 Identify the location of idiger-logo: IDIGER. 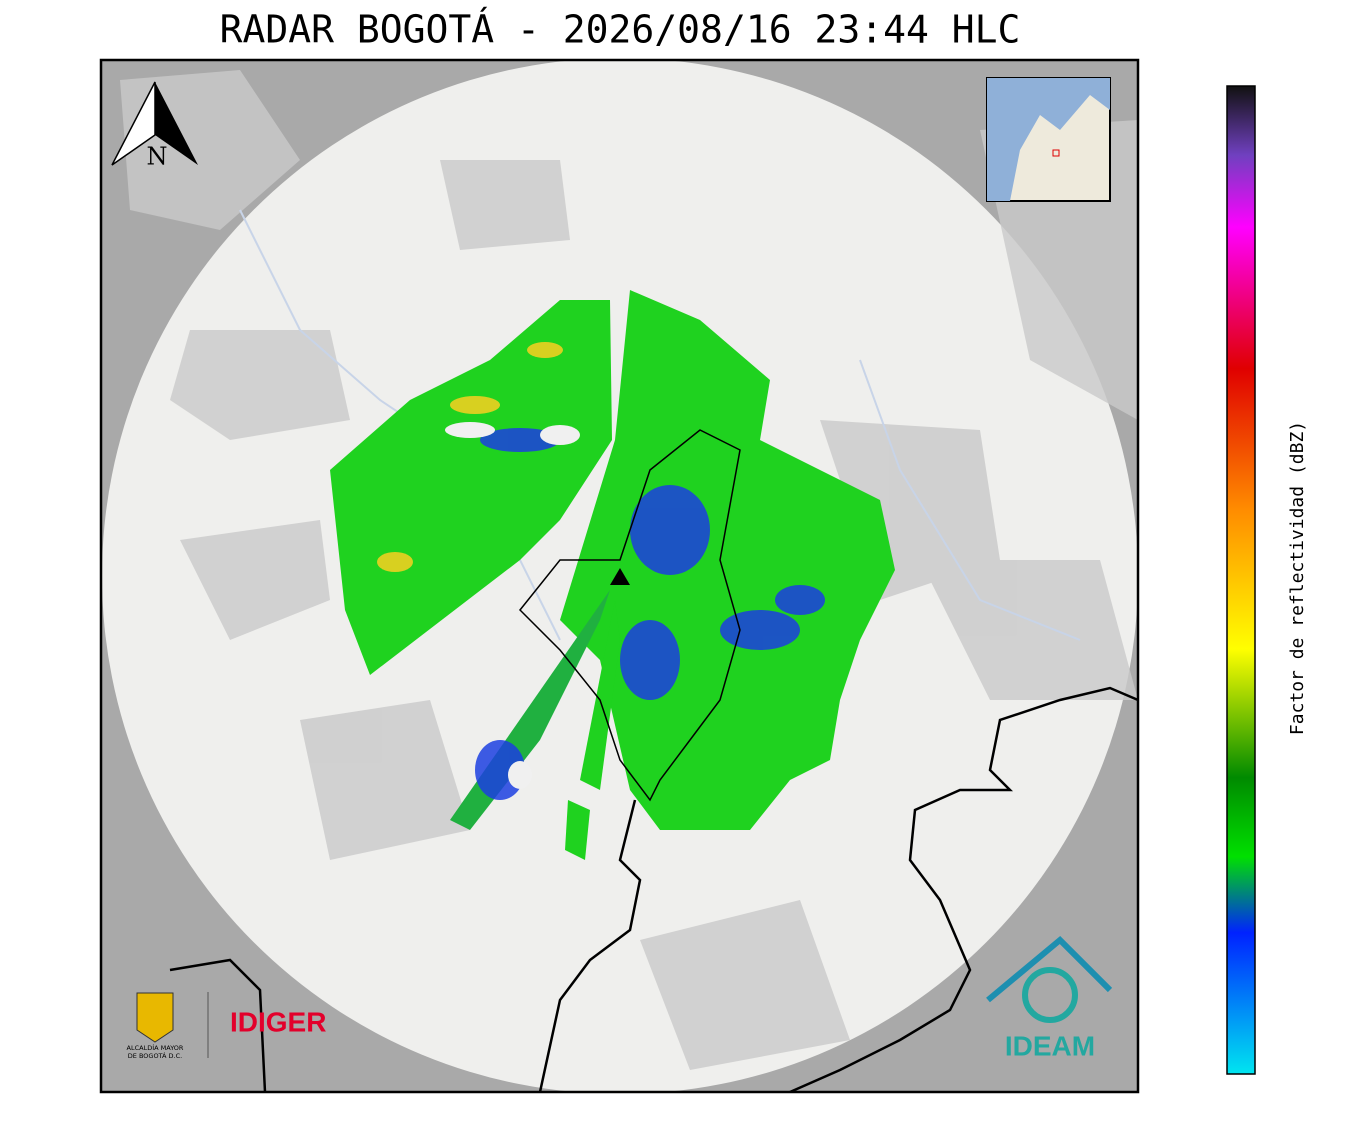
(278, 1021).